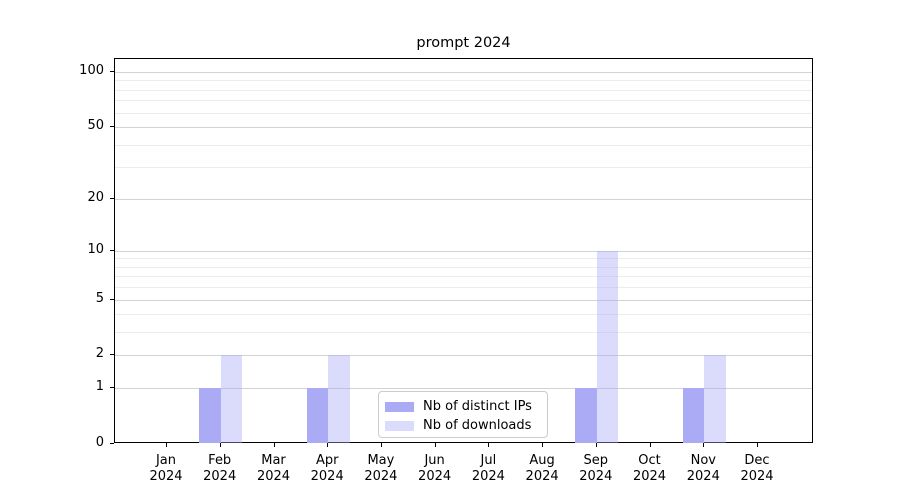 Image resolution: width=900 pixels, height=500 pixels. Describe the element at coordinates (693, 415) in the screenshot. I see `bar-nov-series0` at that location.